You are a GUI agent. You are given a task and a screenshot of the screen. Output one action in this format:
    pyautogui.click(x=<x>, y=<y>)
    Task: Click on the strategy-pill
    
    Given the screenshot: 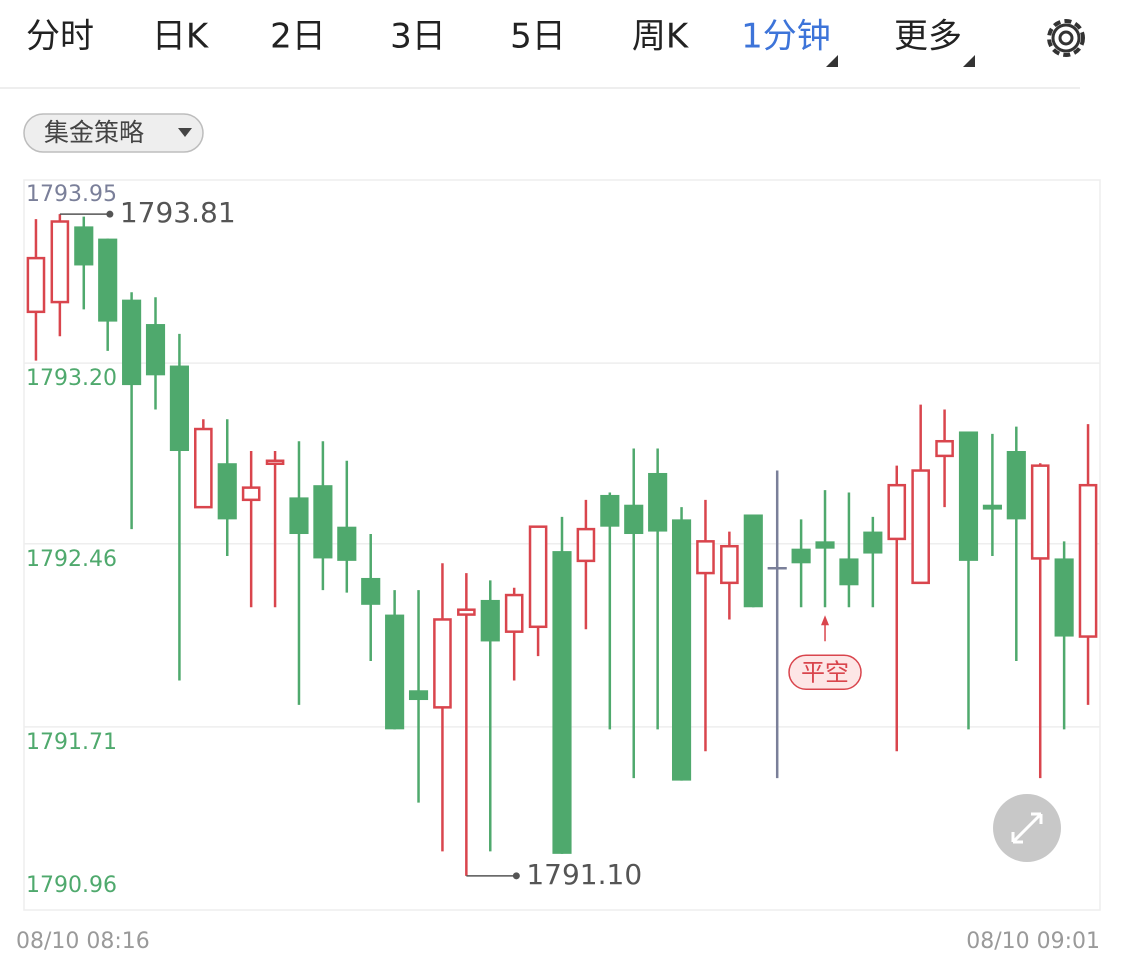 What is the action you would take?
    pyautogui.click(x=113, y=133)
    